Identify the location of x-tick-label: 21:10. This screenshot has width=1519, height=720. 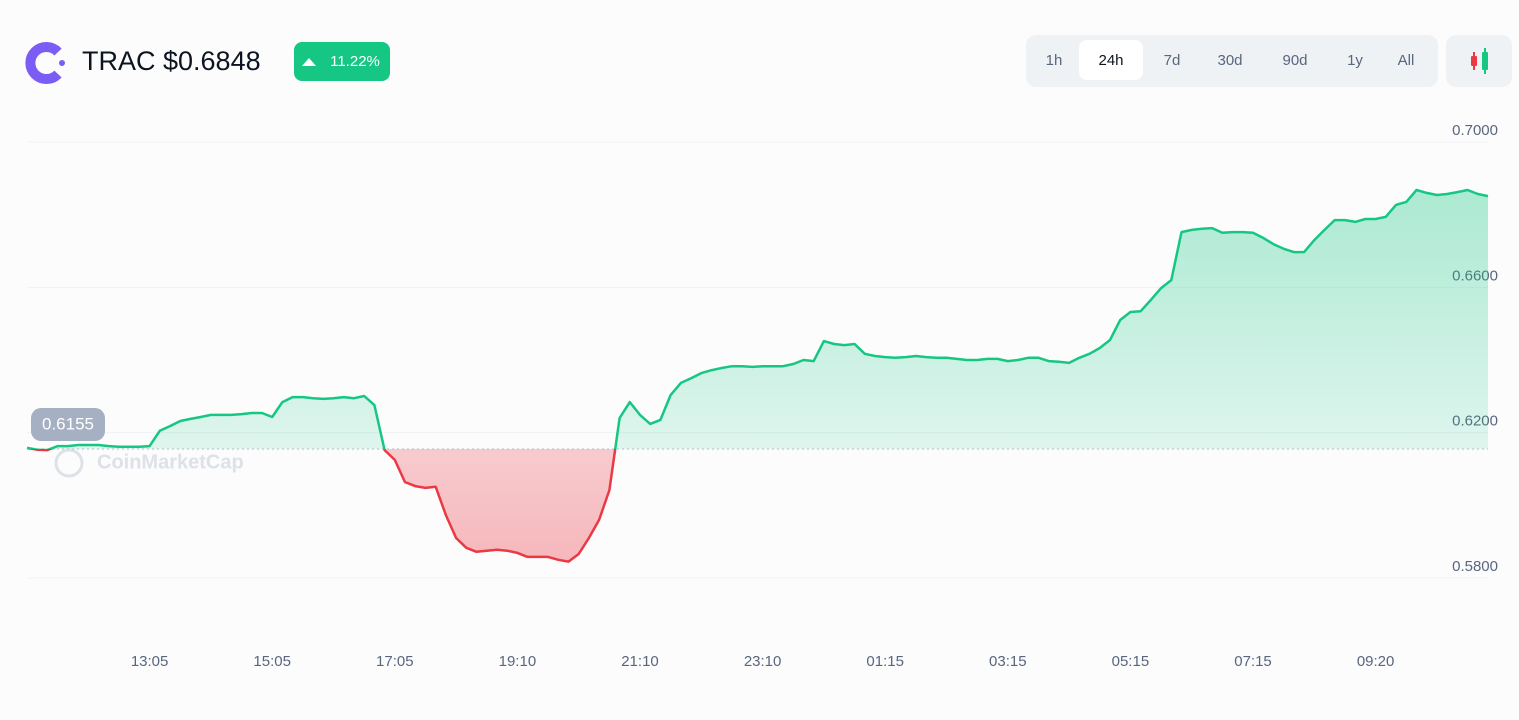
(640, 661).